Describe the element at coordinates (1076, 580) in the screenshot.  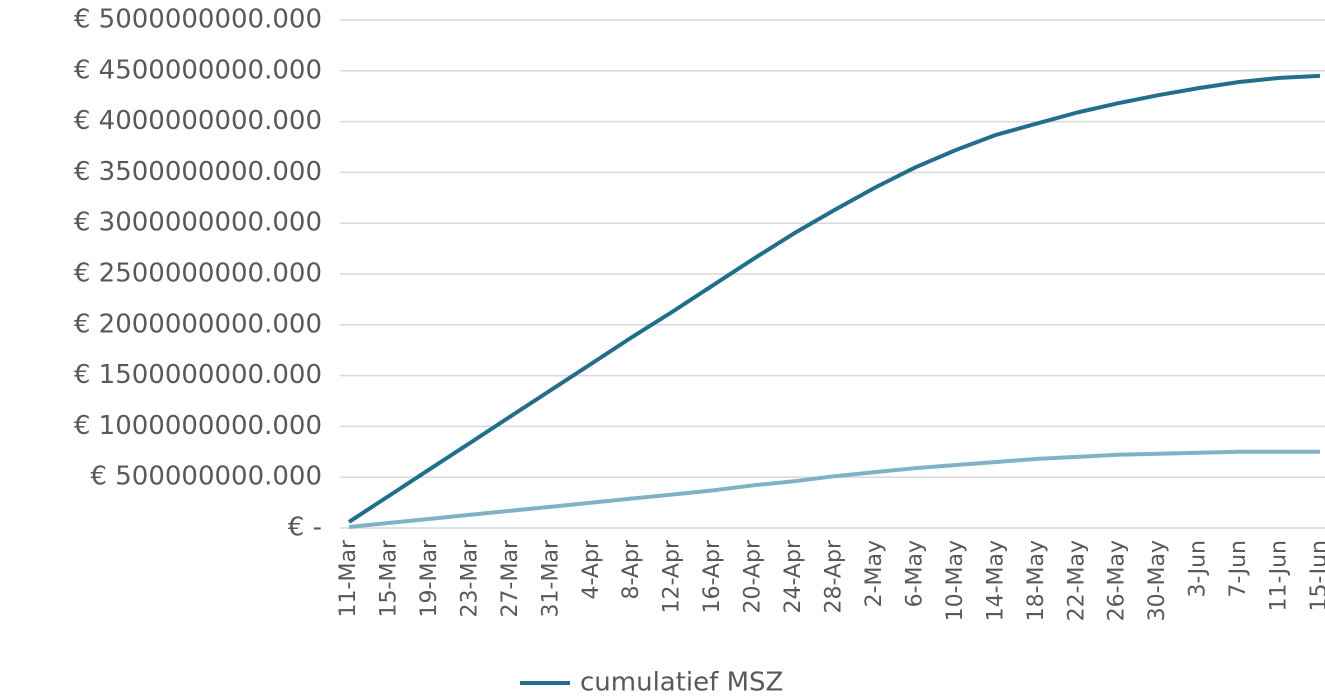
I see `x-tick-label: 22-May` at that location.